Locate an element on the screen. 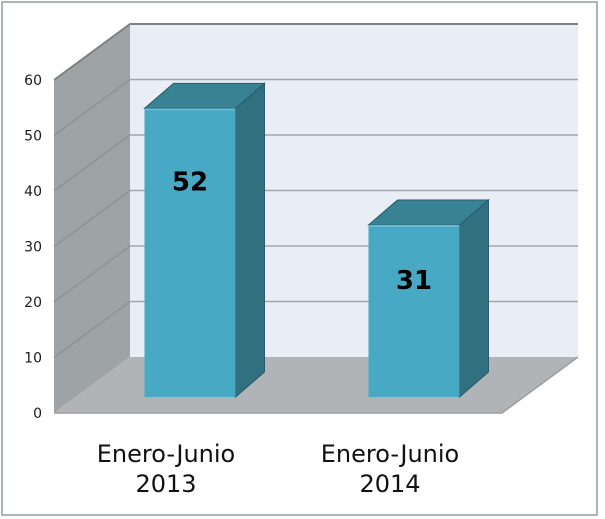 The image size is (605, 519). category-label-2-line-1: Enero-Junio is located at coordinates (390, 454).